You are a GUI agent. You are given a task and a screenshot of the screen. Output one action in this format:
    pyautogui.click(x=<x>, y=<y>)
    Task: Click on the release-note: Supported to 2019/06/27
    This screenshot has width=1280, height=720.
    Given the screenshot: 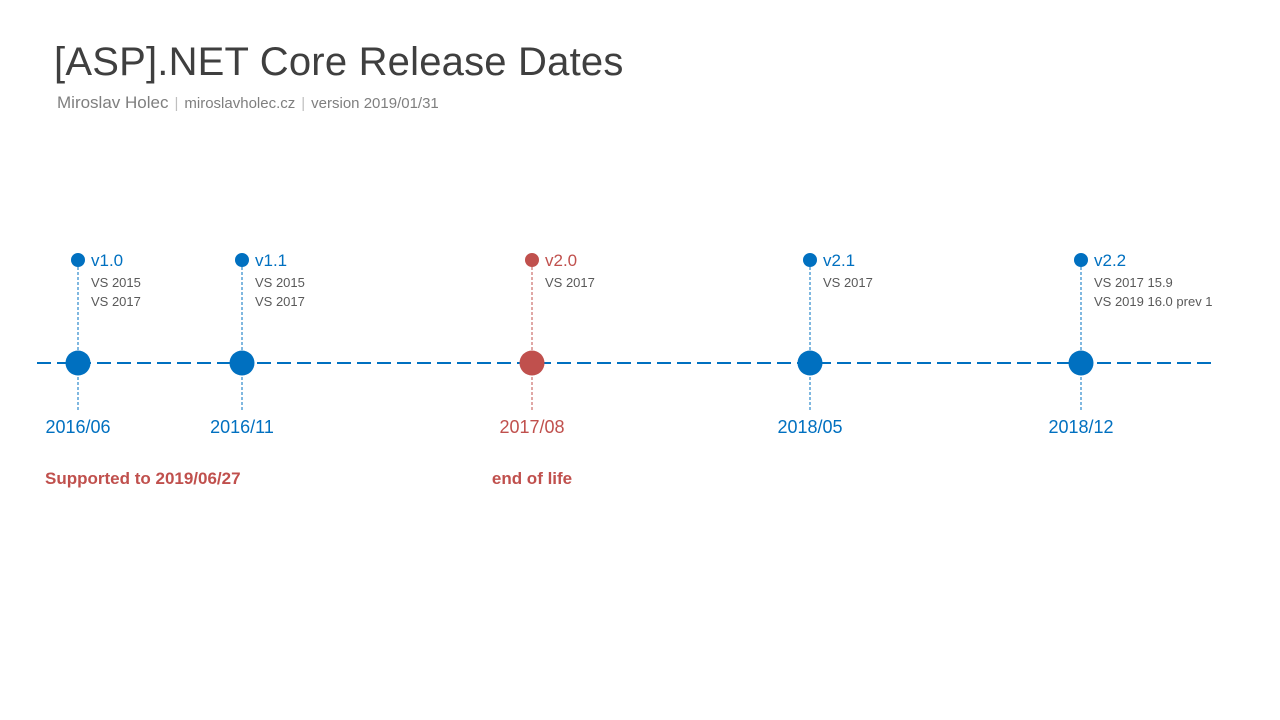 What is the action you would take?
    pyautogui.click(x=143, y=478)
    